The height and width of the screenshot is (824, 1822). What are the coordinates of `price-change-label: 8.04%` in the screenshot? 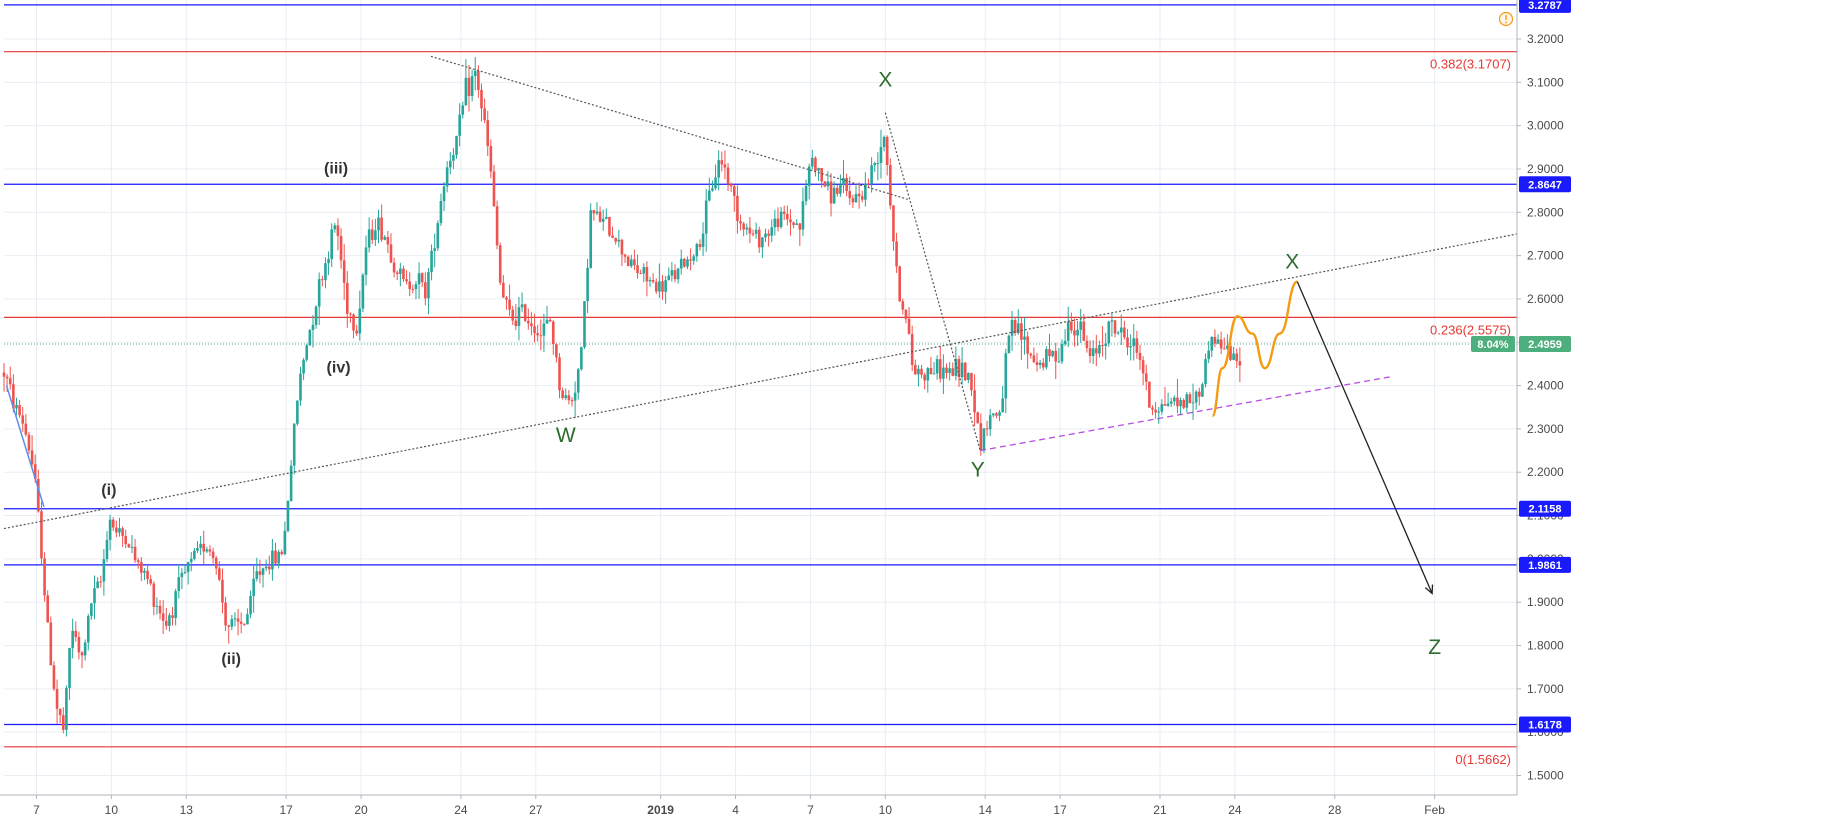 It's located at (1492, 345).